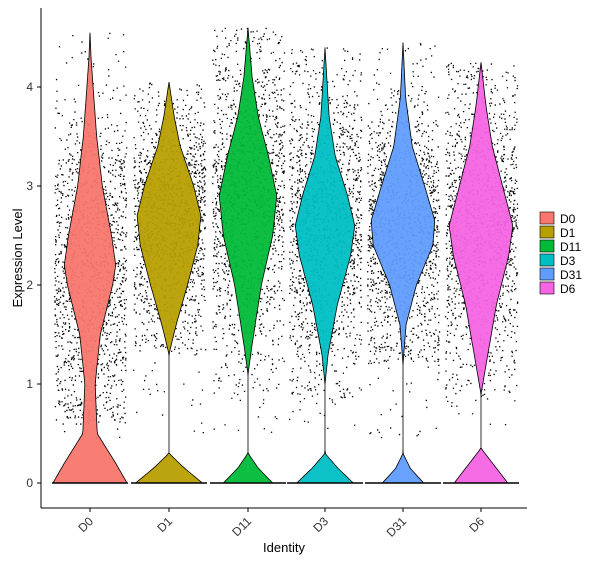 Image resolution: width=600 pixels, height=568 pixels. What do you see at coordinates (284, 547) in the screenshot?
I see `x-axis-title: Identity` at bounding box center [284, 547].